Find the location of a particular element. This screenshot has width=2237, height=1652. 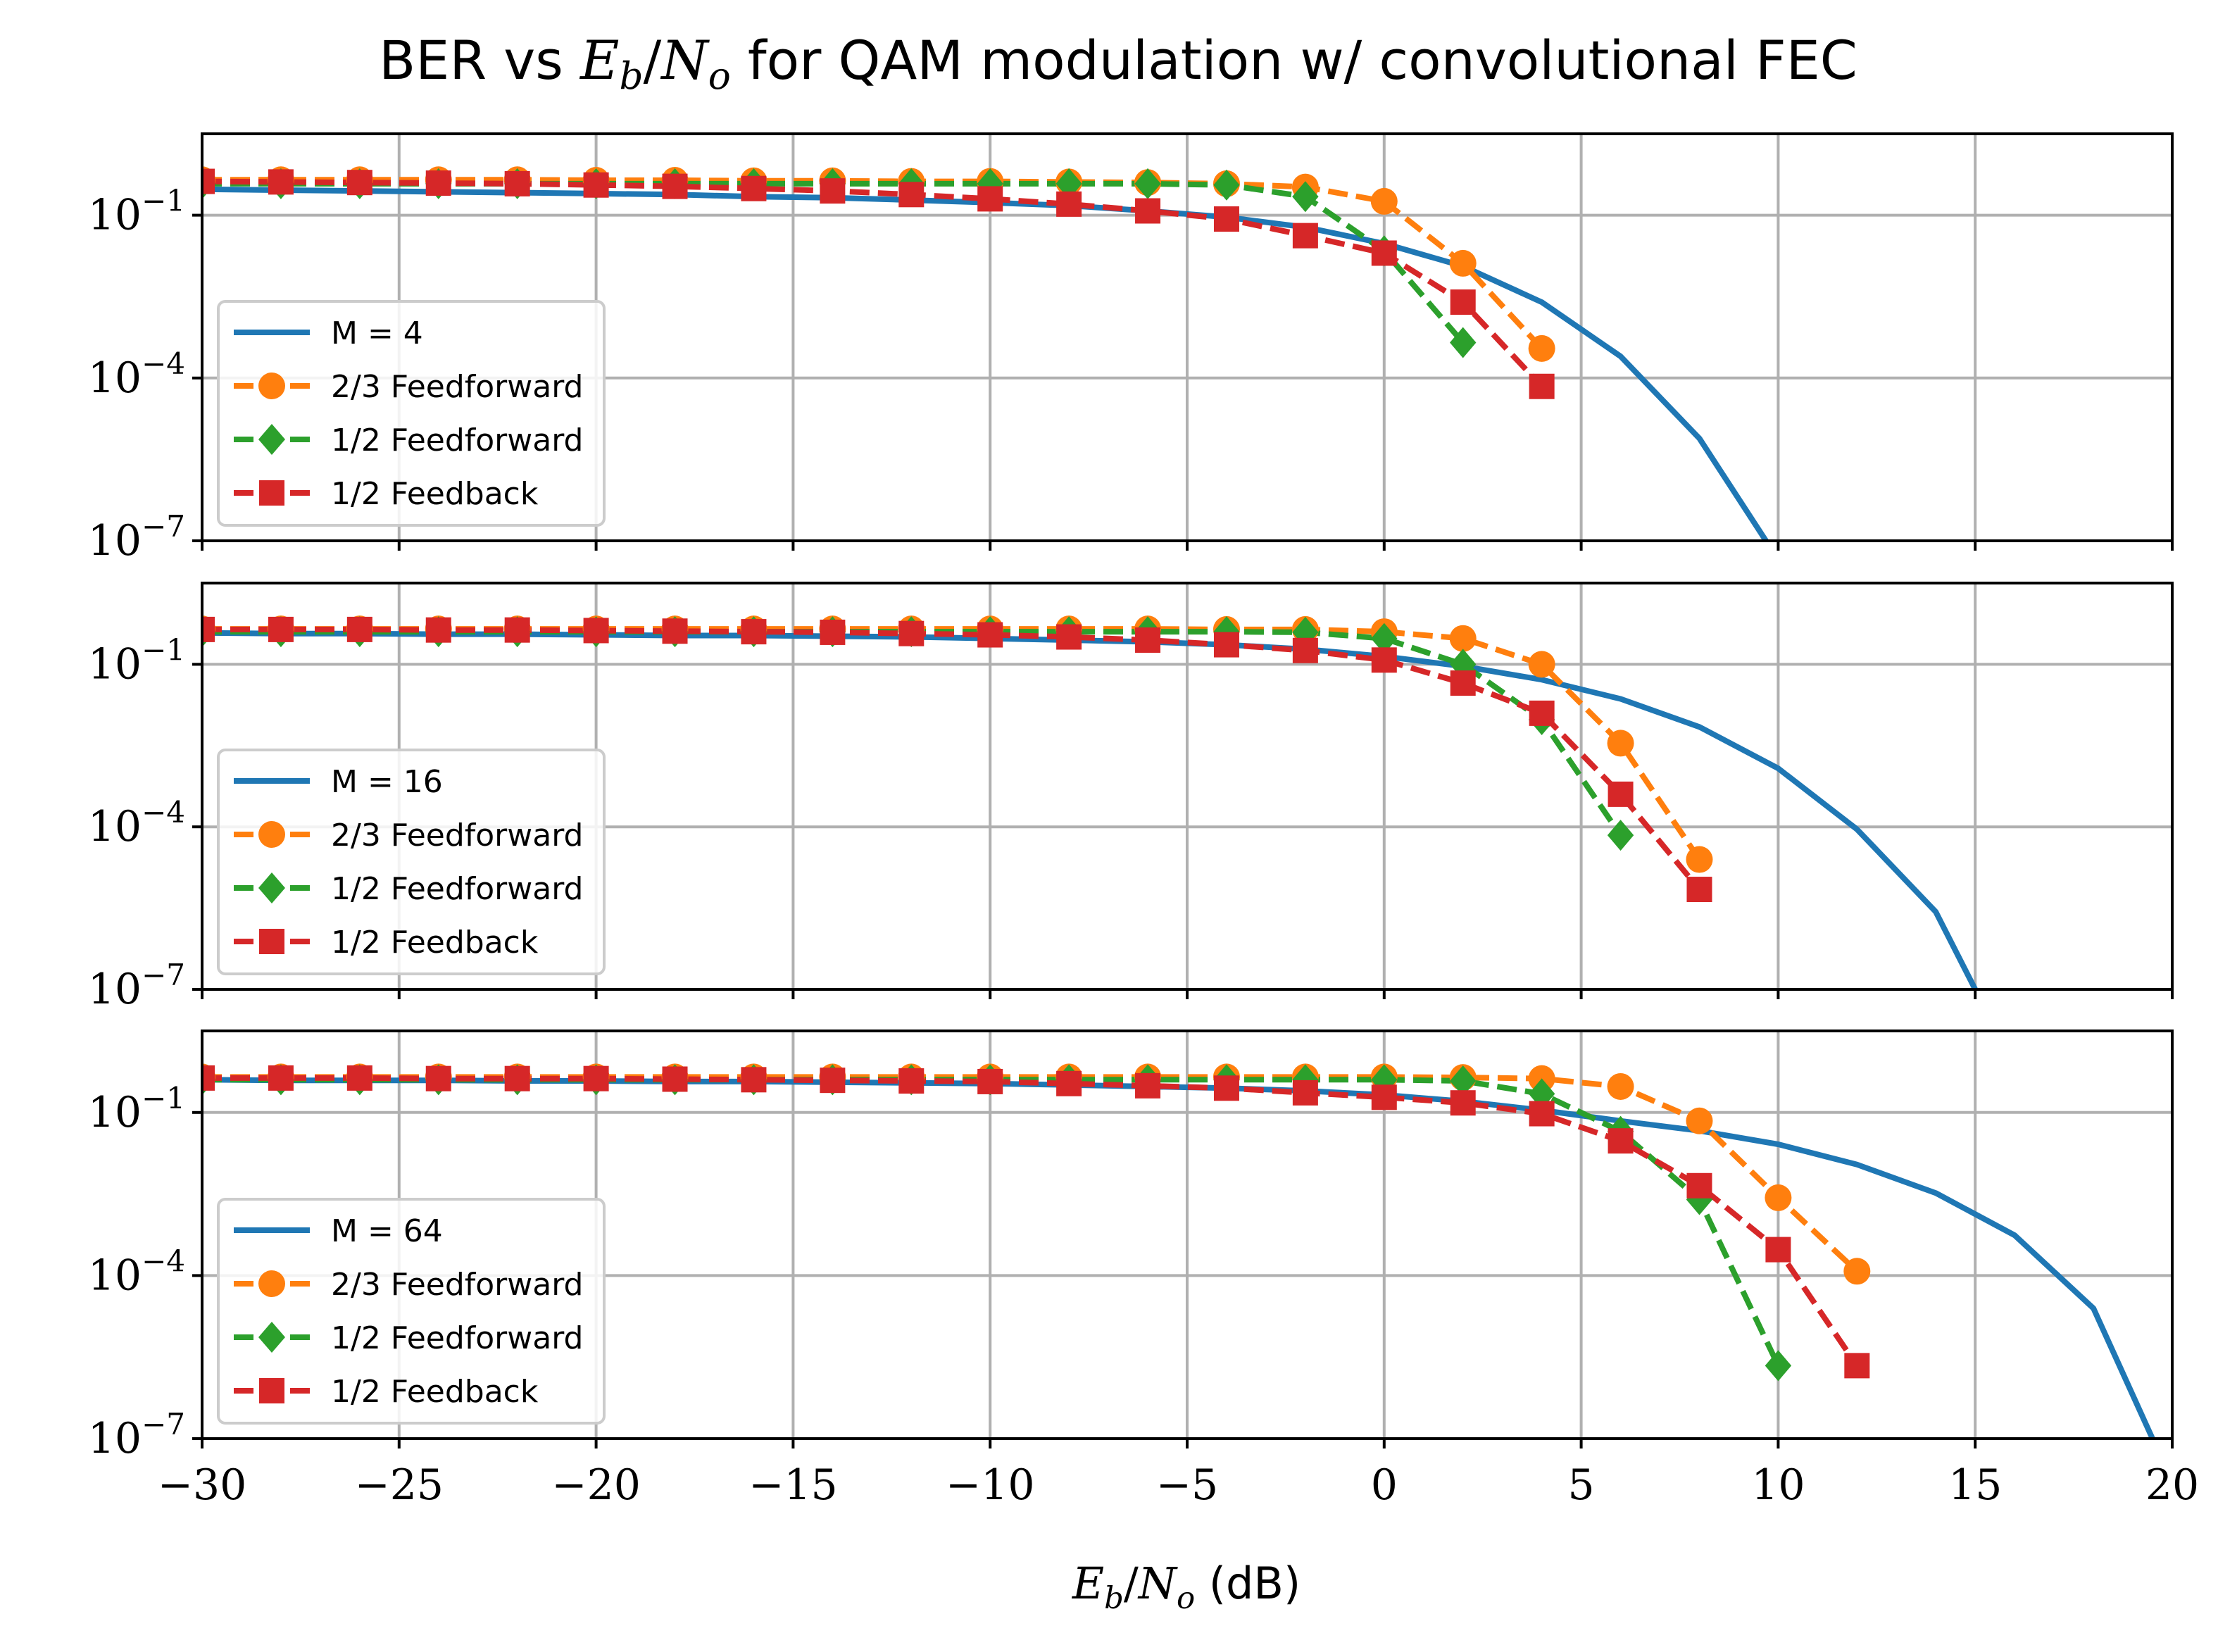

legend-label-2: 2/3 Feedforward is located at coordinates (457, 835).